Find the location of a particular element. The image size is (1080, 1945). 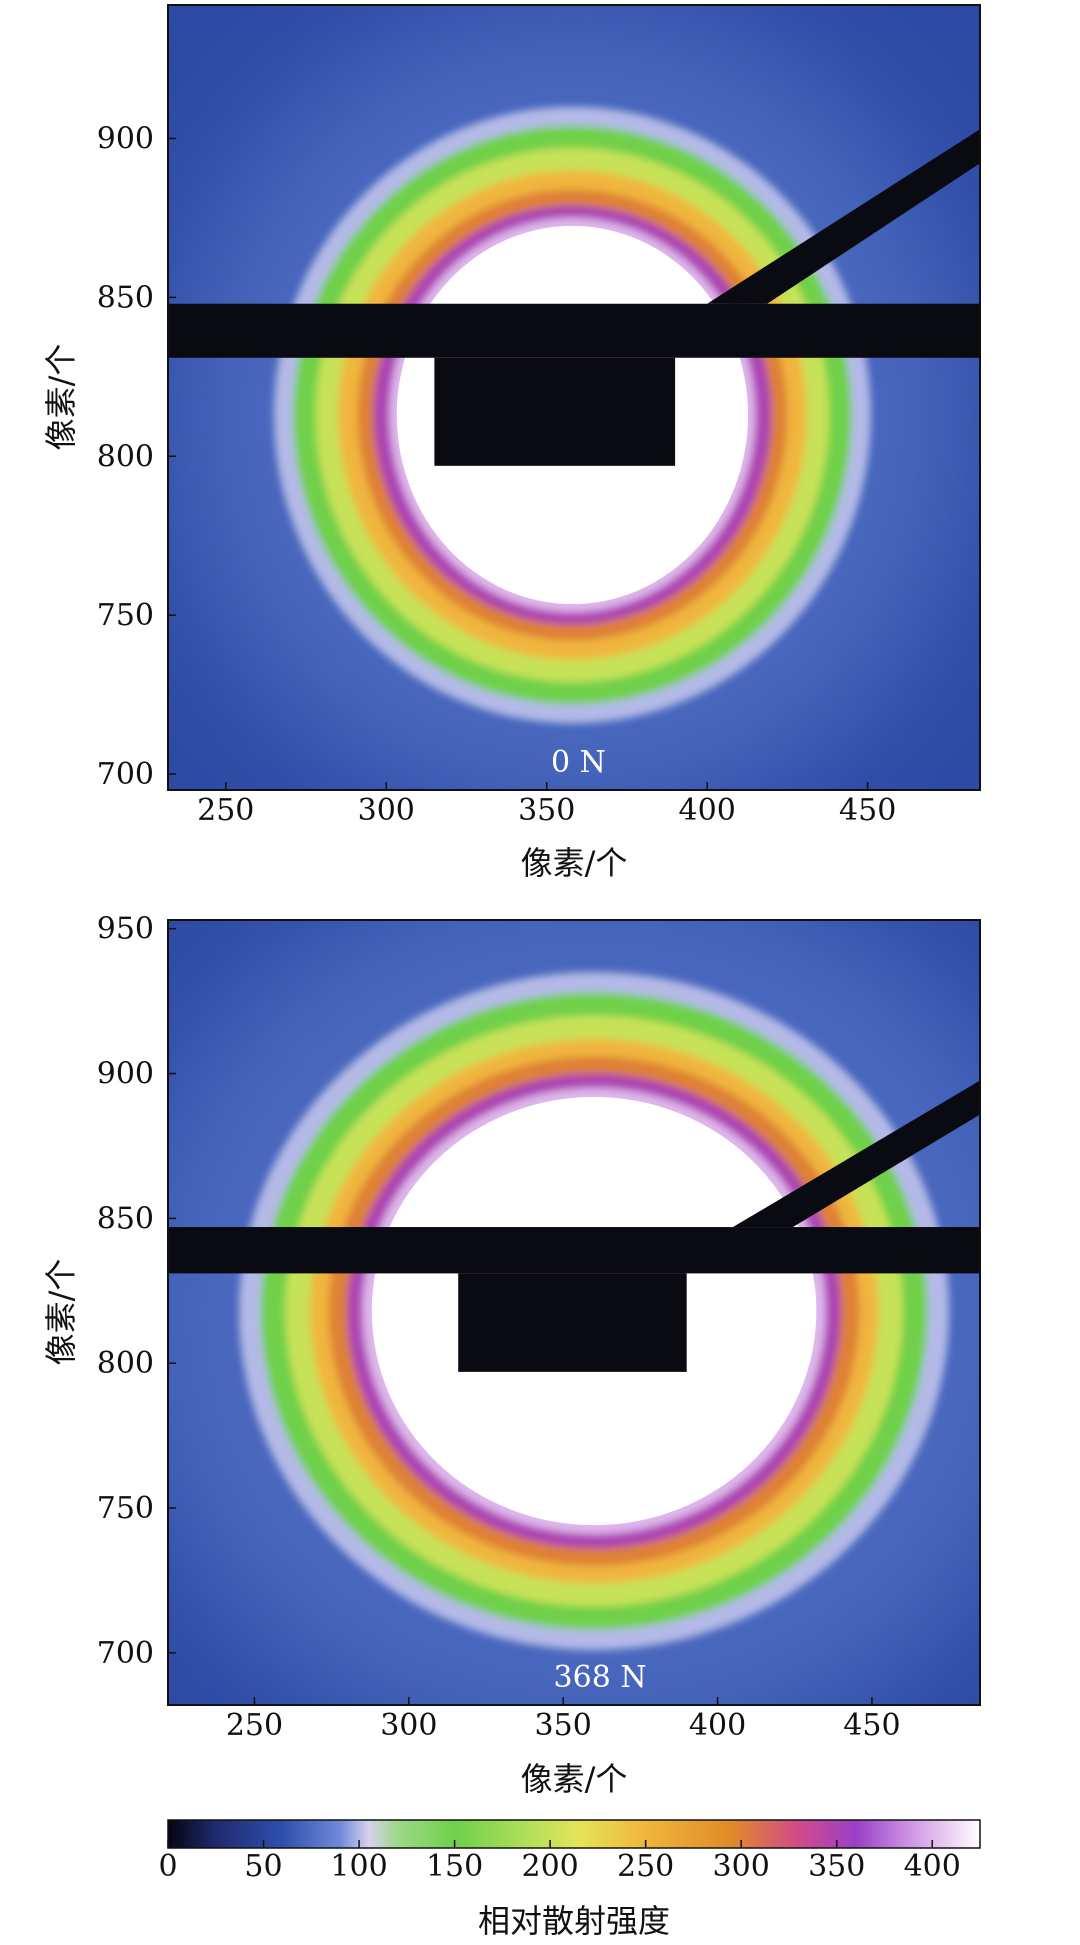

x-ticks-bottom: 250 300 350 400 450 is located at coordinates (563, 1720).